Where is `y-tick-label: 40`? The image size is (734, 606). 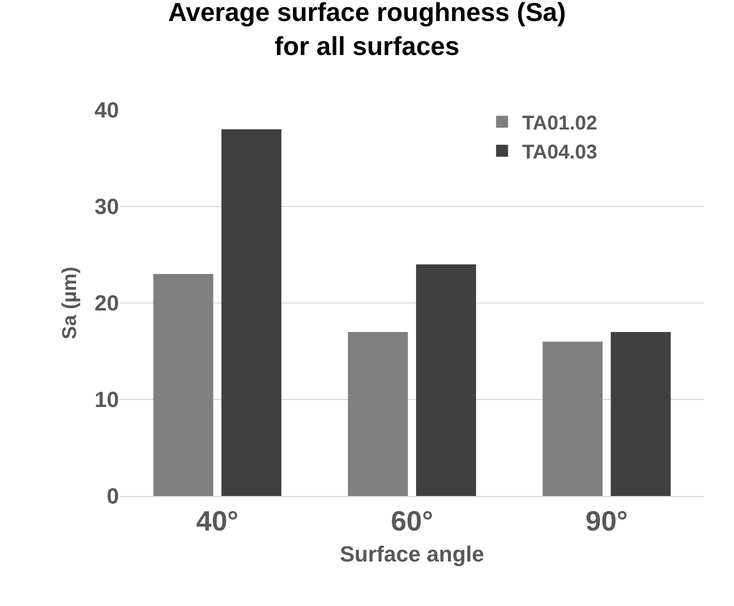 y-tick-label: 40 is located at coordinates (106, 110).